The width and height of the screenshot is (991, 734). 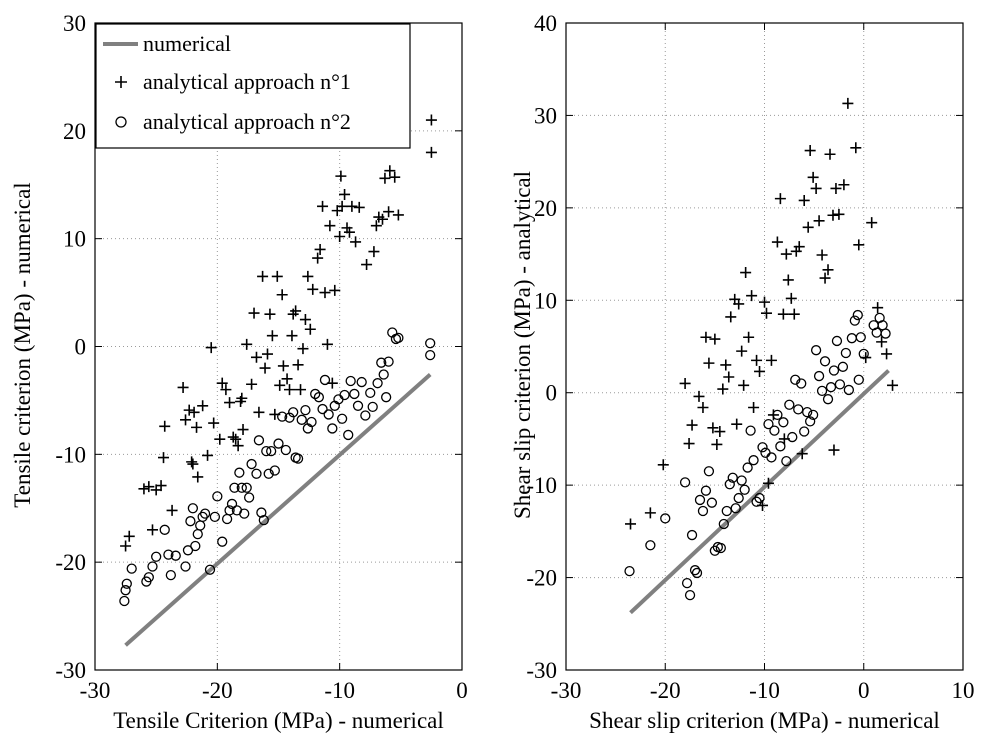 What do you see at coordinates (121, 122) in the screenshot?
I see `legend-circle-swatch` at bounding box center [121, 122].